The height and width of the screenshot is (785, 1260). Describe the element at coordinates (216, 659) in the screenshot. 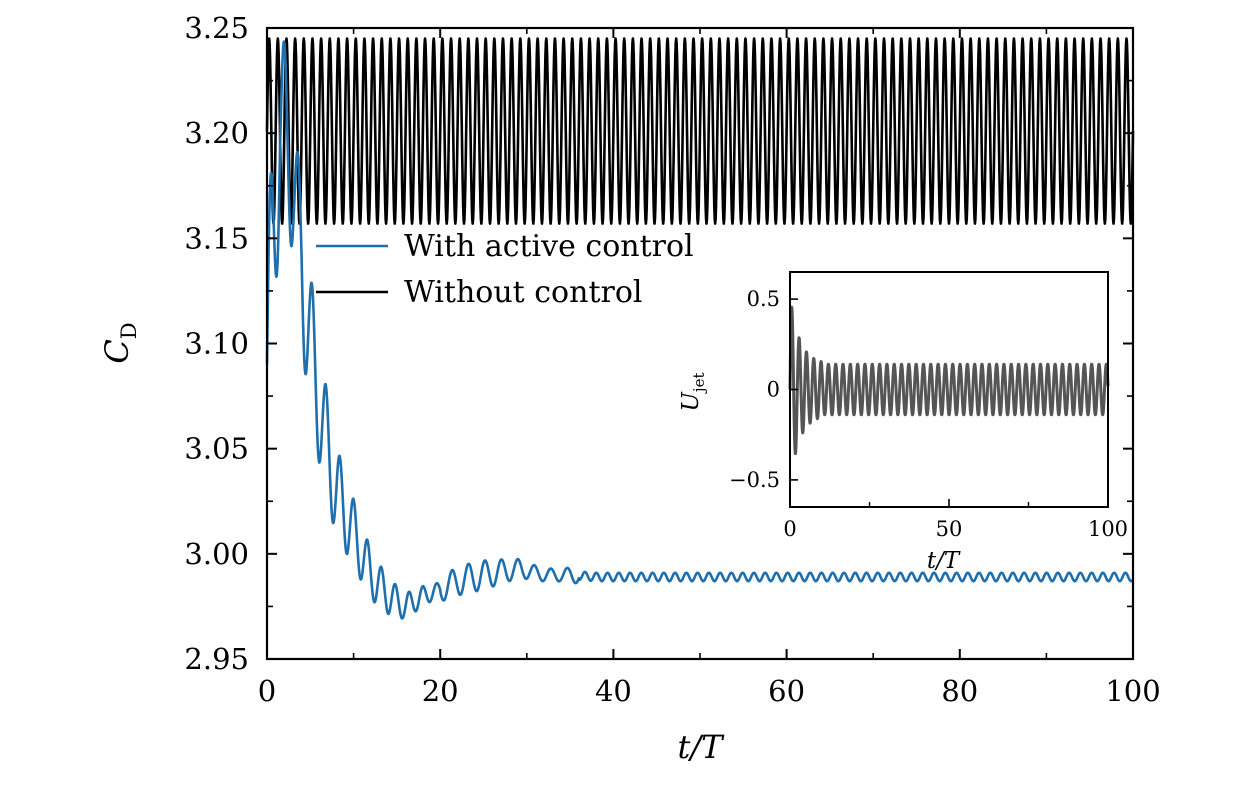

I see `y-tick-label: 2.95` at that location.